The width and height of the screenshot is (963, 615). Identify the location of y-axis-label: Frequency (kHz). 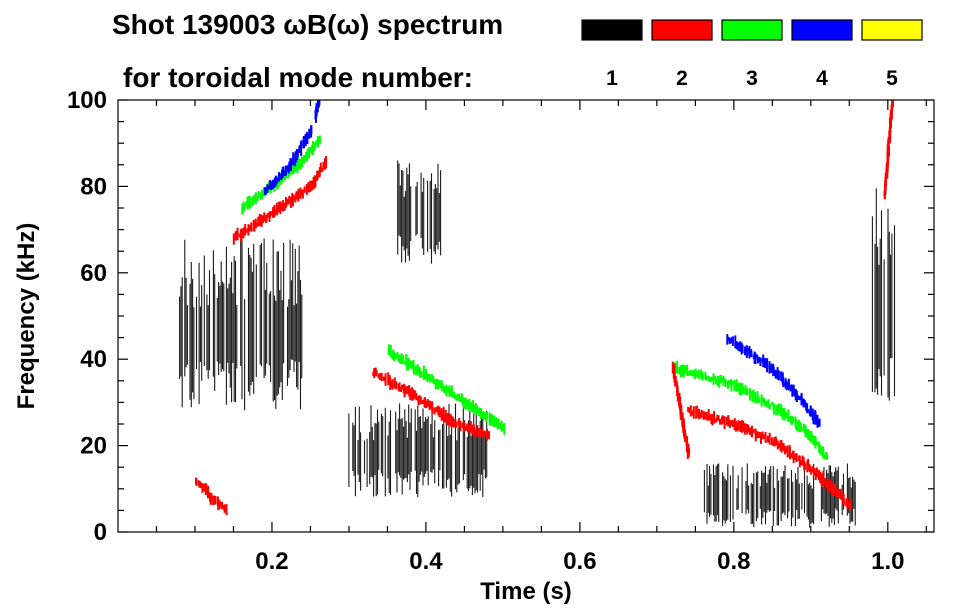
(26, 316).